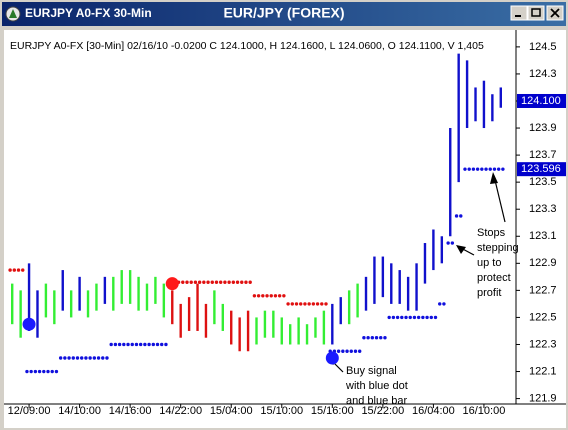 The image size is (568, 430). Describe the element at coordinates (489, 263) in the screenshot. I see `stops-annotation: up to` at that location.